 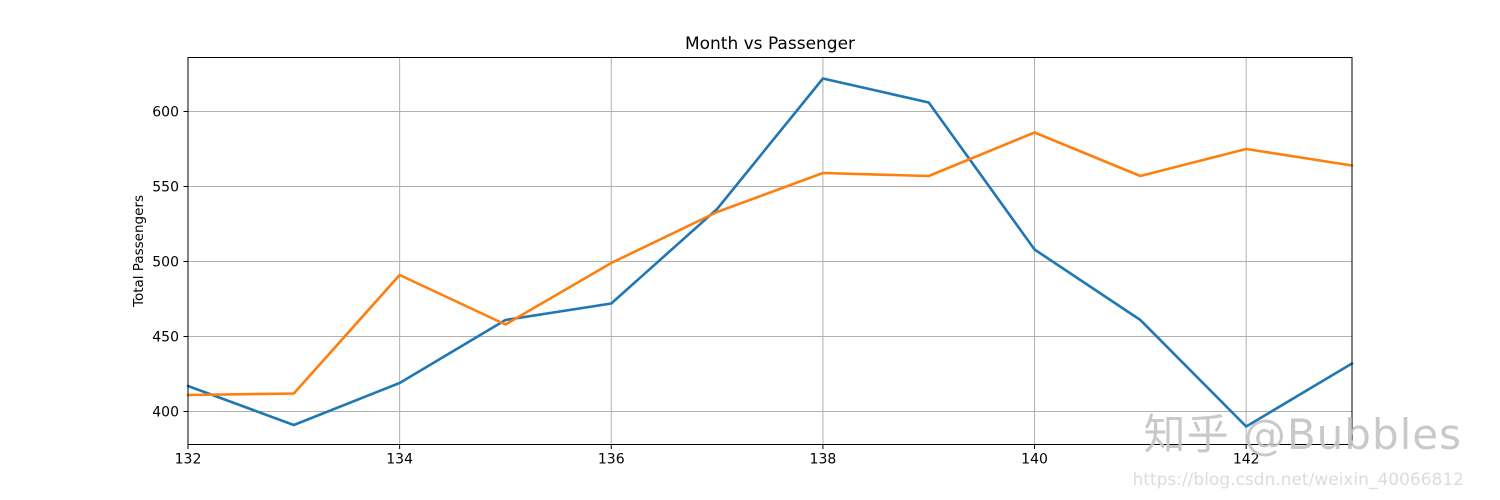 What do you see at coordinates (1034, 460) in the screenshot?
I see `x-tick-label-140: 140` at bounding box center [1034, 460].